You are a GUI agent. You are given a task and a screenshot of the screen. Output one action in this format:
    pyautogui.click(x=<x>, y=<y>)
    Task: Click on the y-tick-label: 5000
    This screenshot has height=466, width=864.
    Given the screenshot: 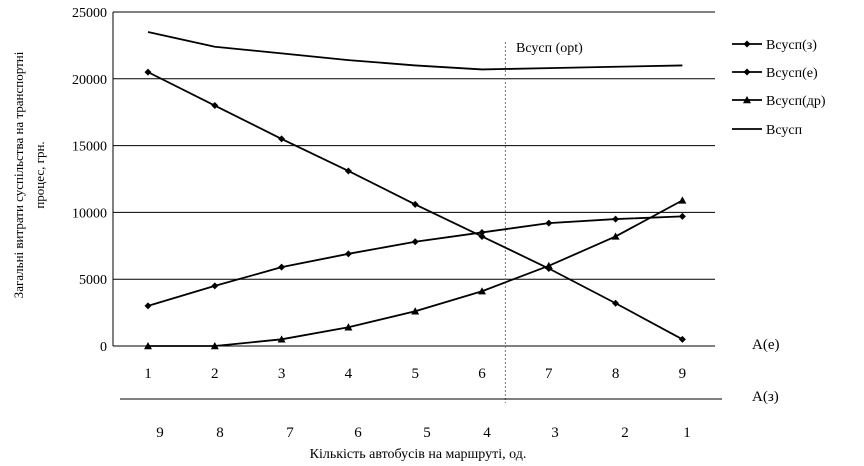 What is the action you would take?
    pyautogui.click(x=93, y=280)
    